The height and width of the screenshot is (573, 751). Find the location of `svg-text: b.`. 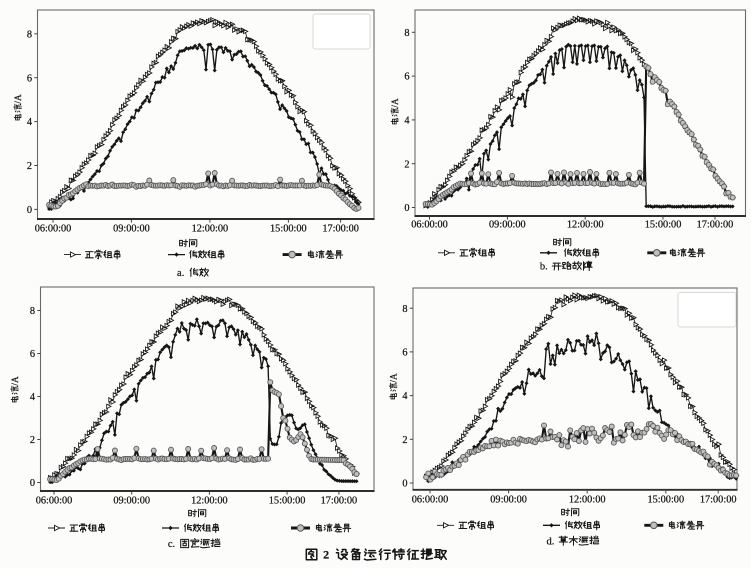

svg-text: b. is located at coordinates (544, 267).